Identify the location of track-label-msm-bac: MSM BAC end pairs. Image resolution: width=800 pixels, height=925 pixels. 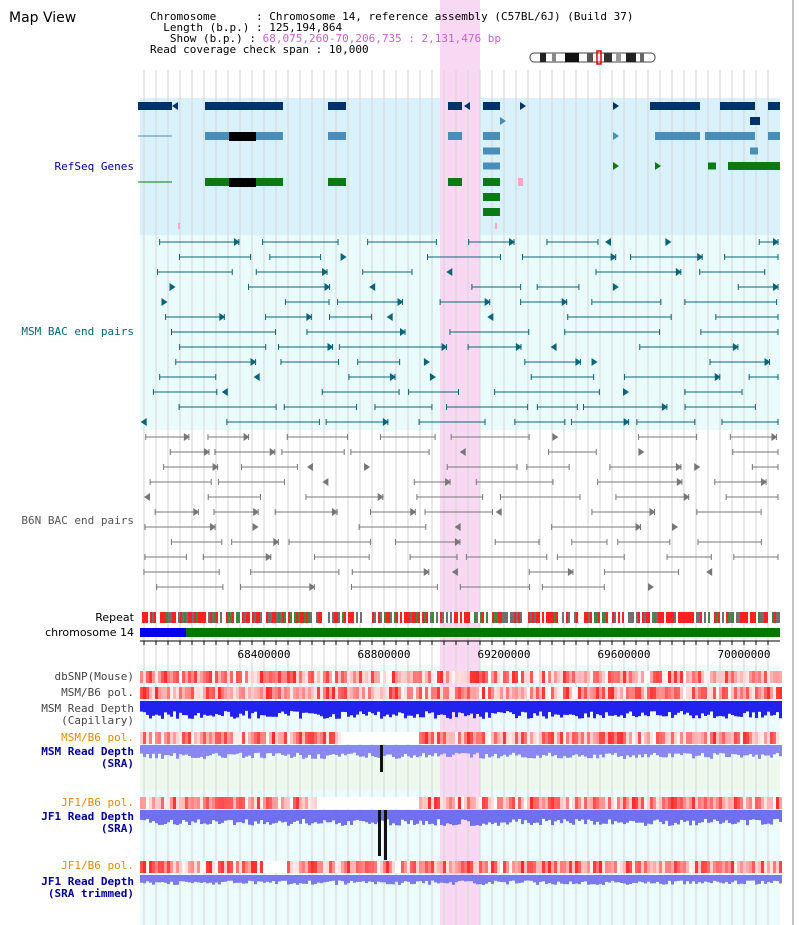
(77, 331).